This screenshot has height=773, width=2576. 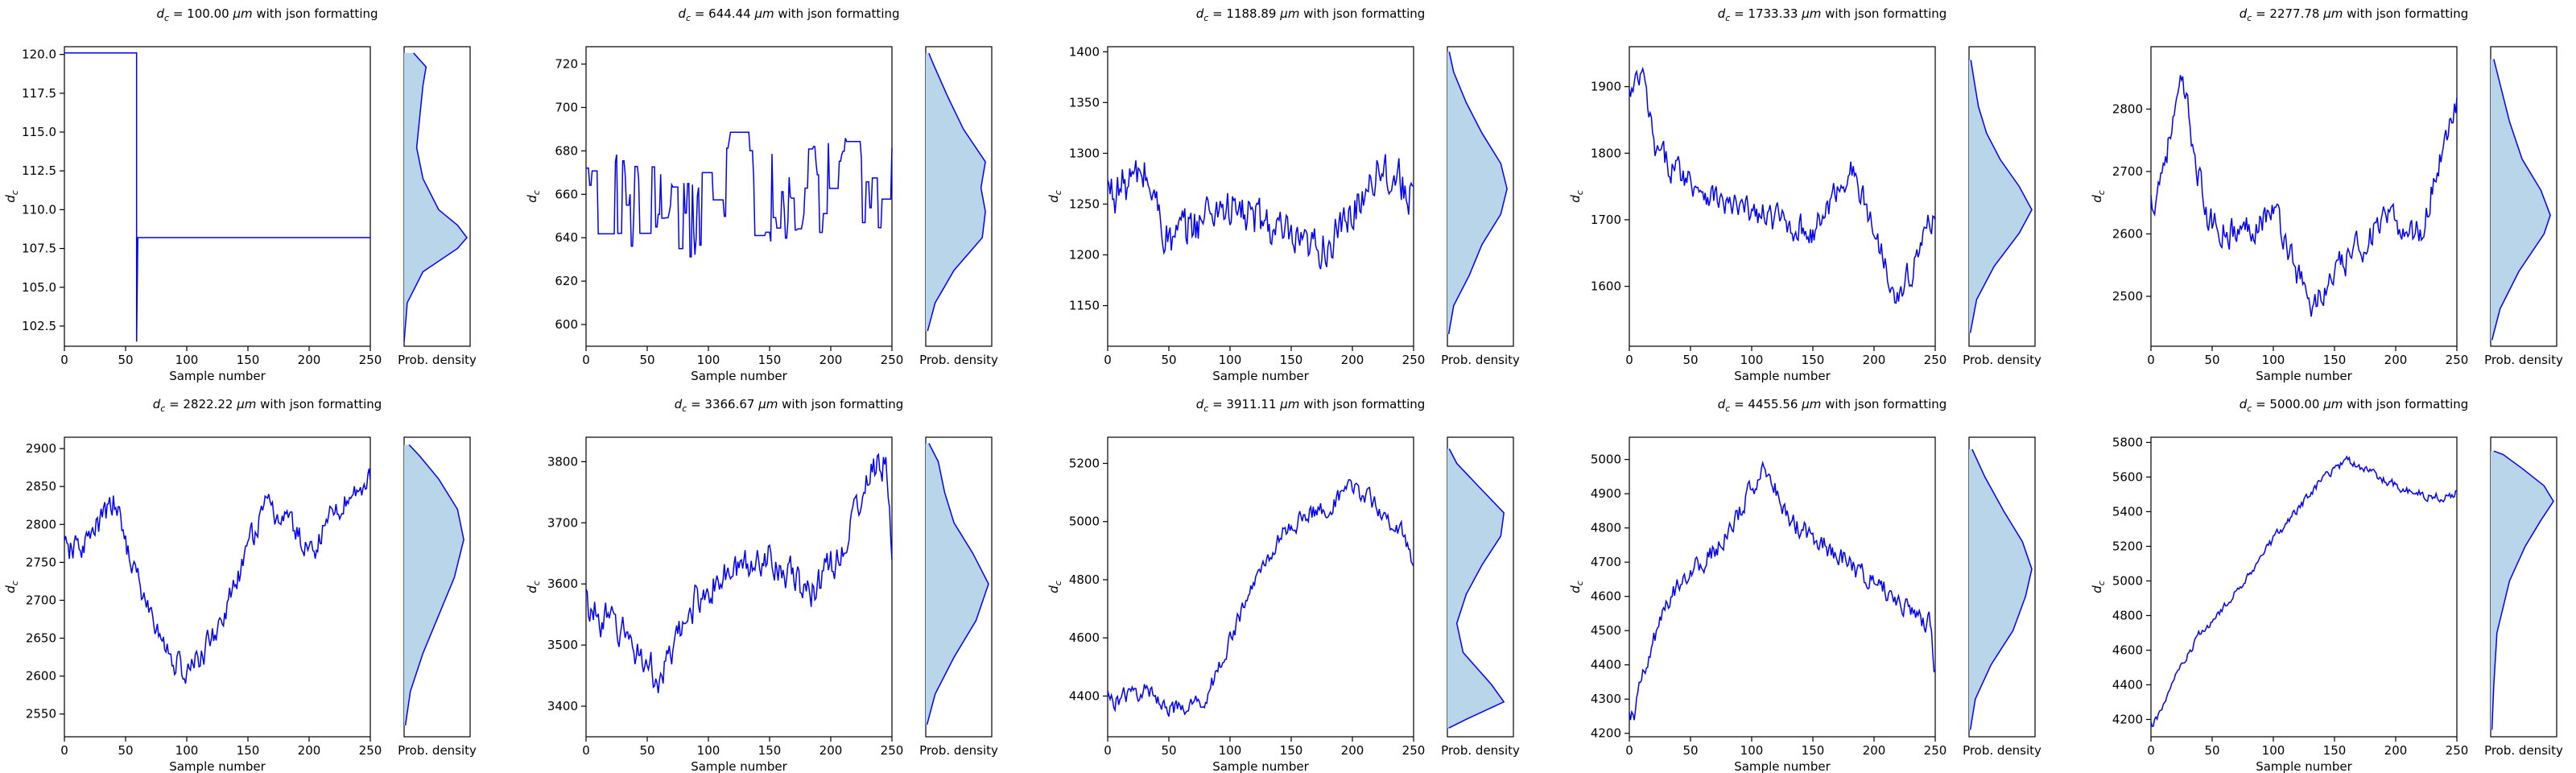 I want to click on y-tick-label: 107.5, so click(x=39, y=249).